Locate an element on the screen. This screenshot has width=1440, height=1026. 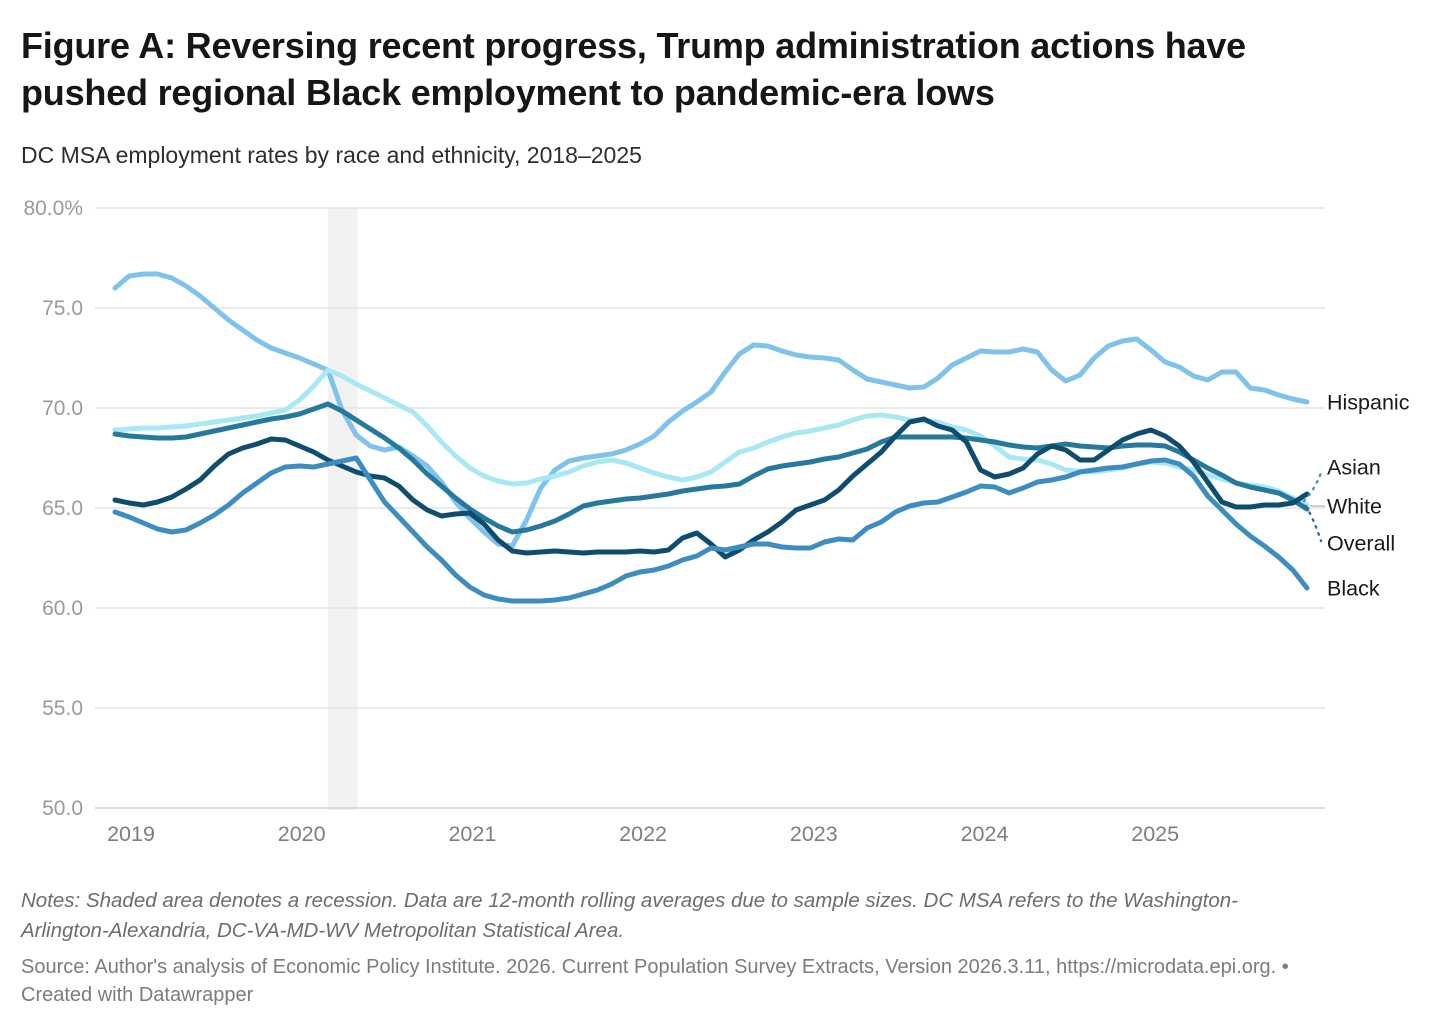
source-line-2: Created with Datawrapper is located at coordinates (137, 995).